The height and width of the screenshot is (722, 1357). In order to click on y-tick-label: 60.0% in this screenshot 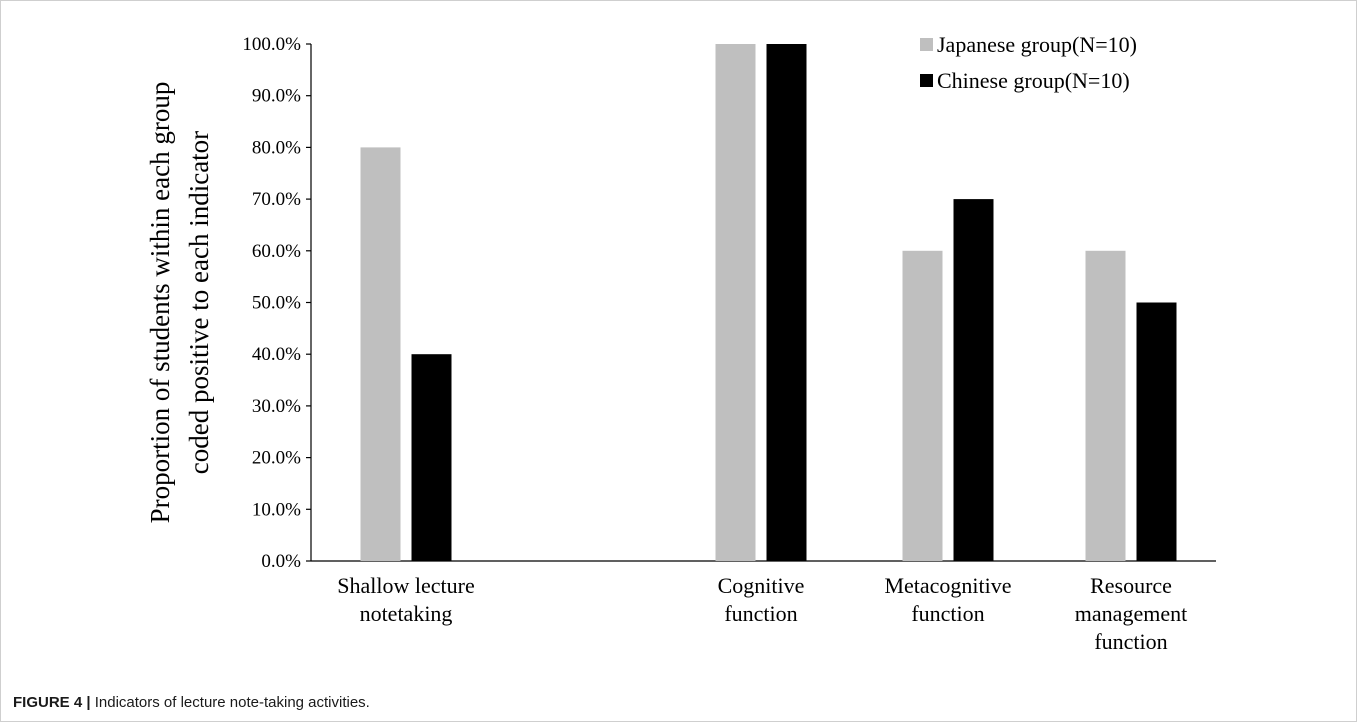, I will do `click(276, 251)`.